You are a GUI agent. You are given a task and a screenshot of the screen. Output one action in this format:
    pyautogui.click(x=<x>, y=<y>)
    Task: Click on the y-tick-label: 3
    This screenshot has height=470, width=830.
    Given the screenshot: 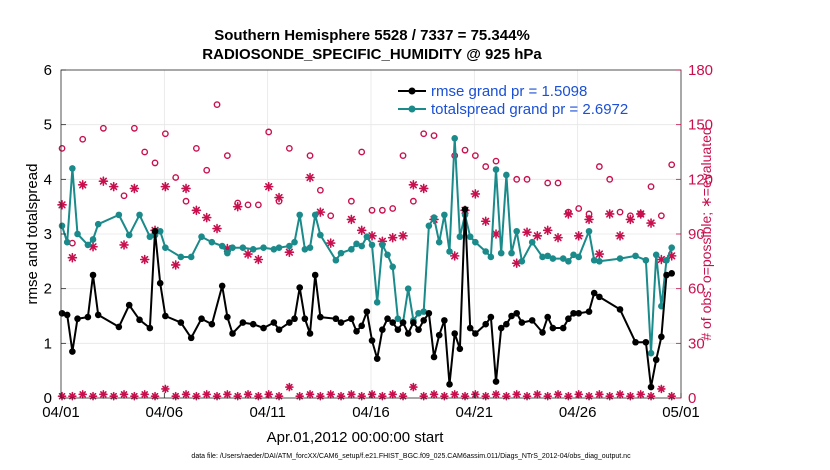 What is the action you would take?
    pyautogui.click(x=48, y=234)
    